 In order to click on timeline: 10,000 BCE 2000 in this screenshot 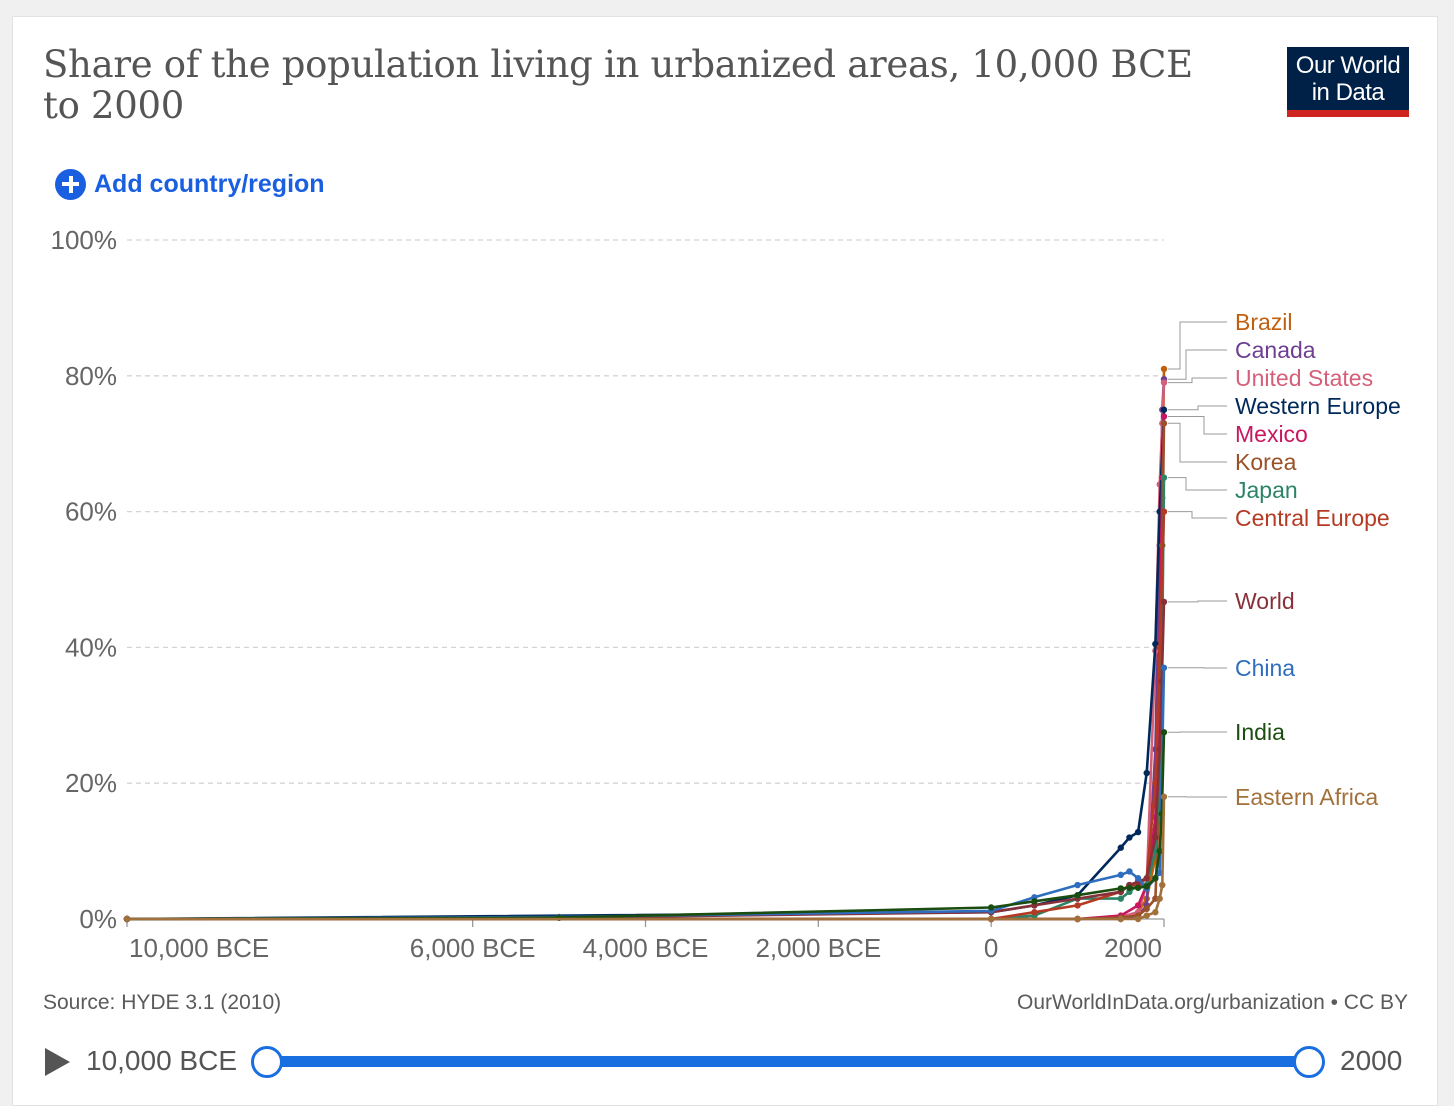, I will do `click(727, 1065)`.